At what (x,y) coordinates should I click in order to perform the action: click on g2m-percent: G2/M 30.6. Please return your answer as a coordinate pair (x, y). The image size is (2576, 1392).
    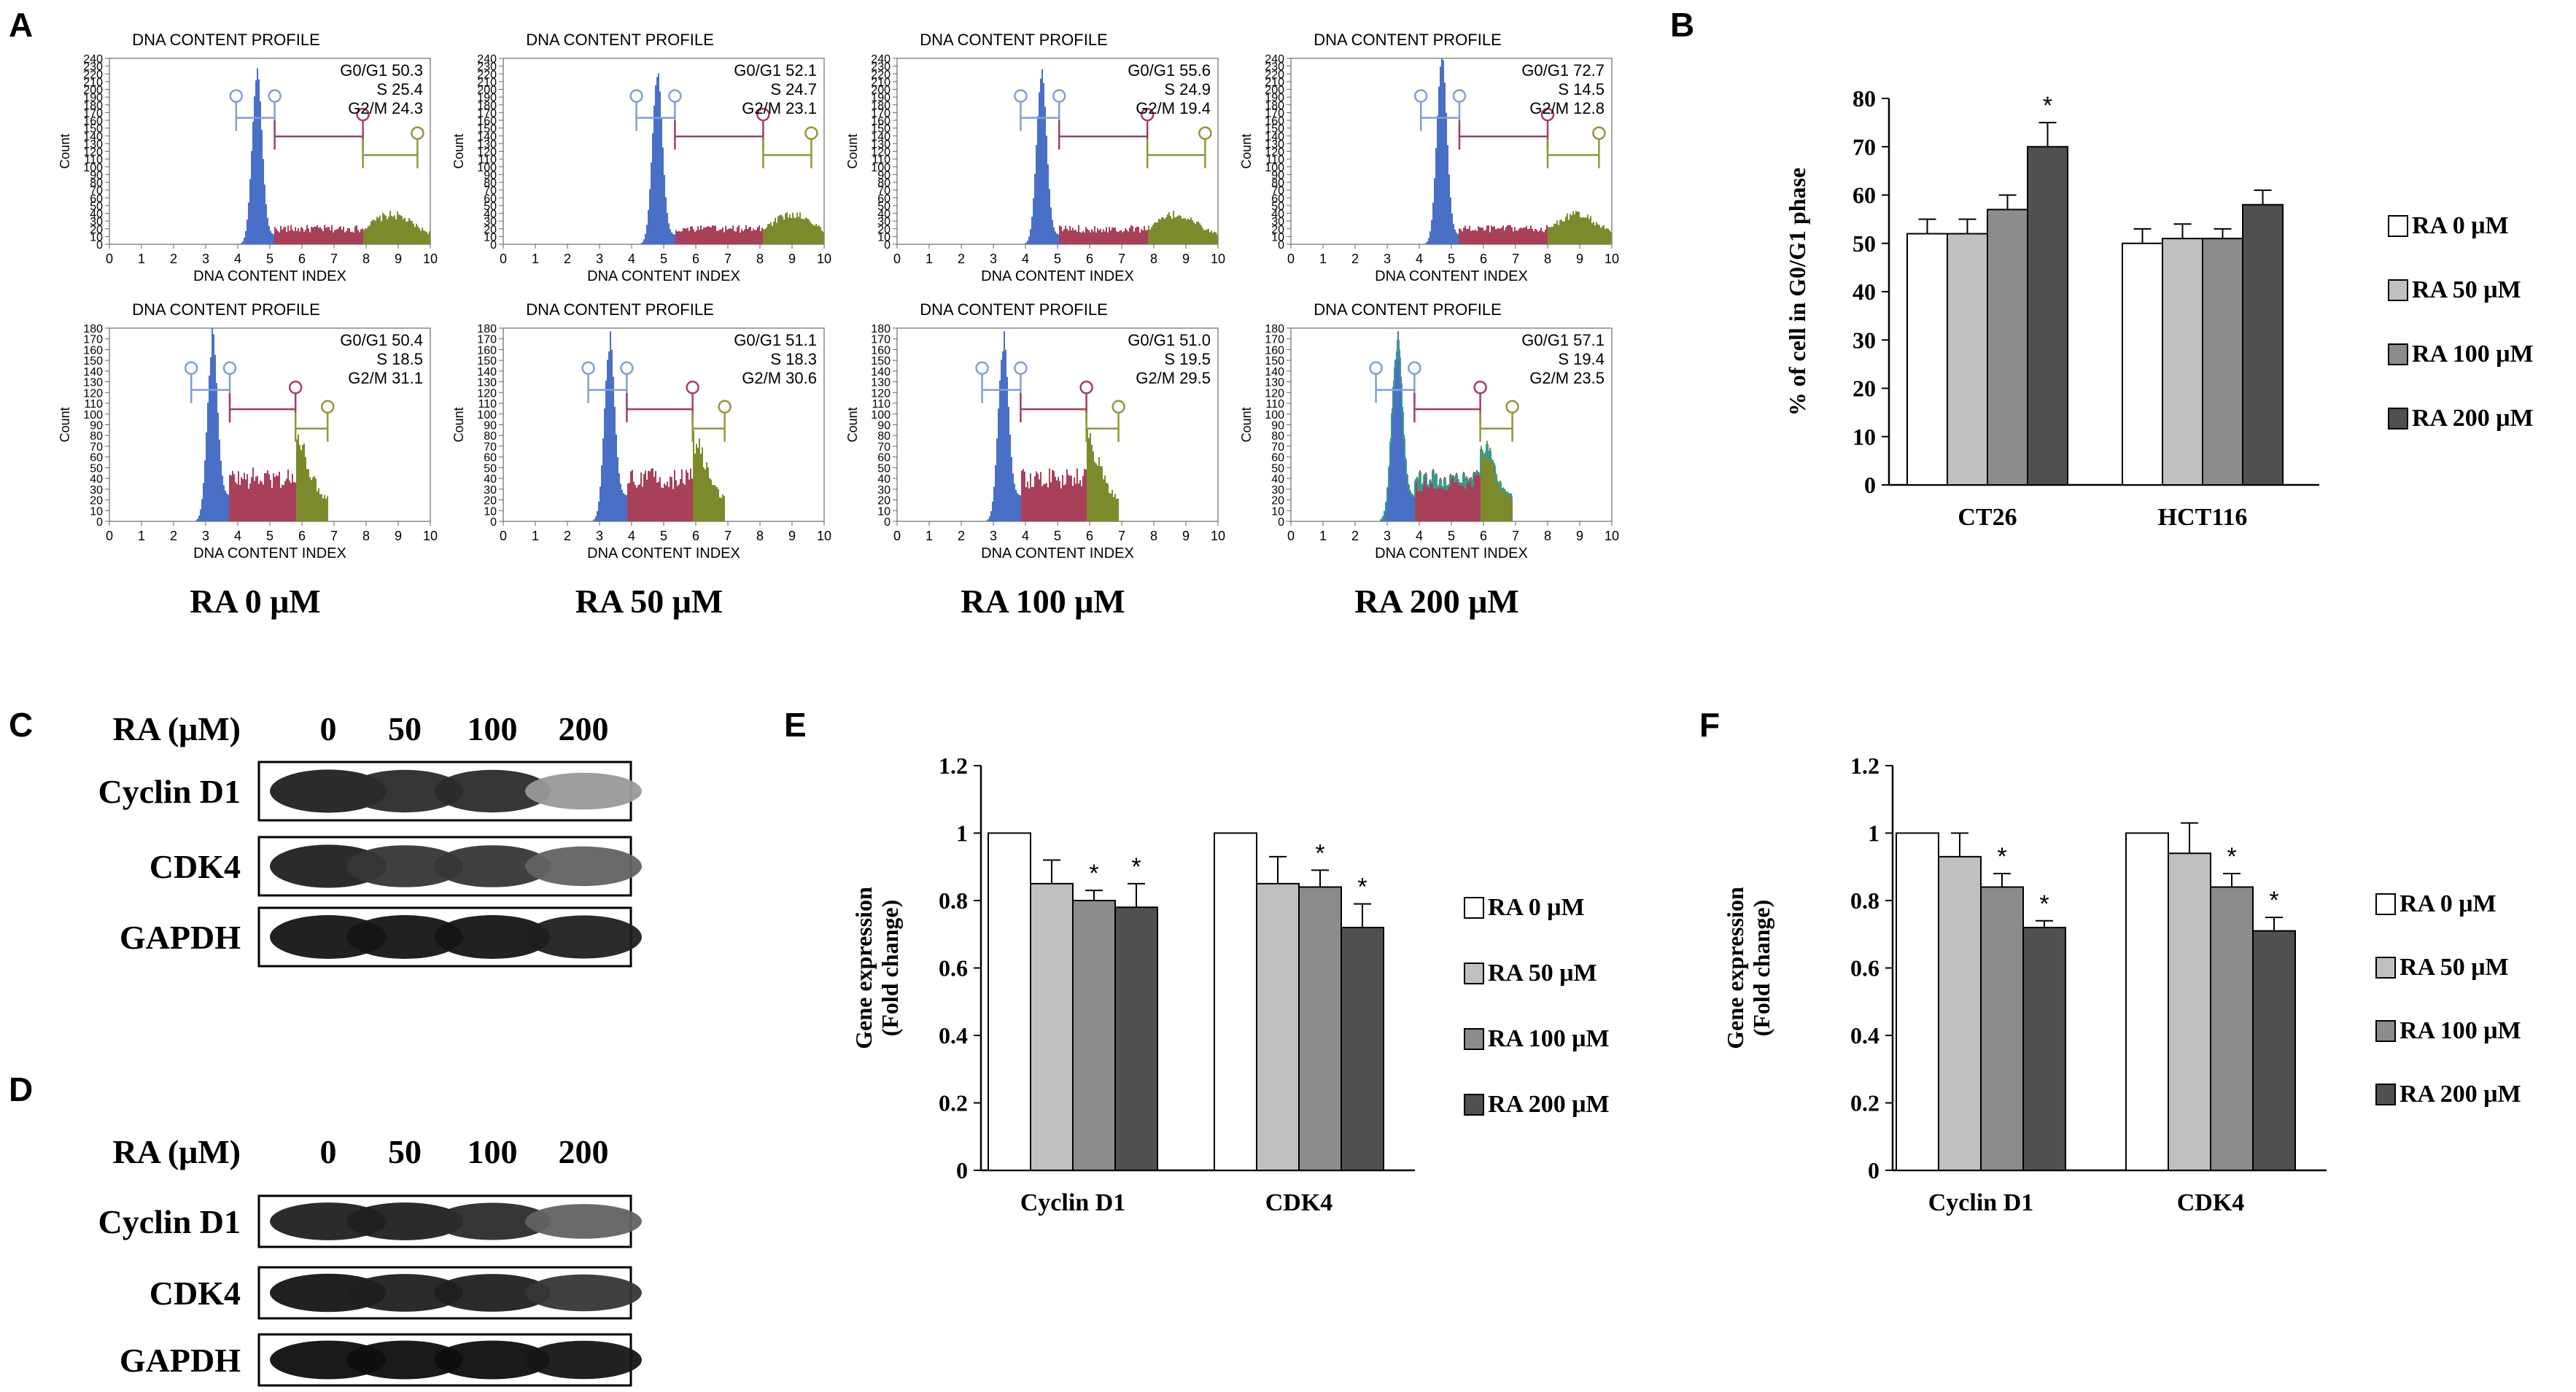
    Looking at the image, I should click on (780, 378).